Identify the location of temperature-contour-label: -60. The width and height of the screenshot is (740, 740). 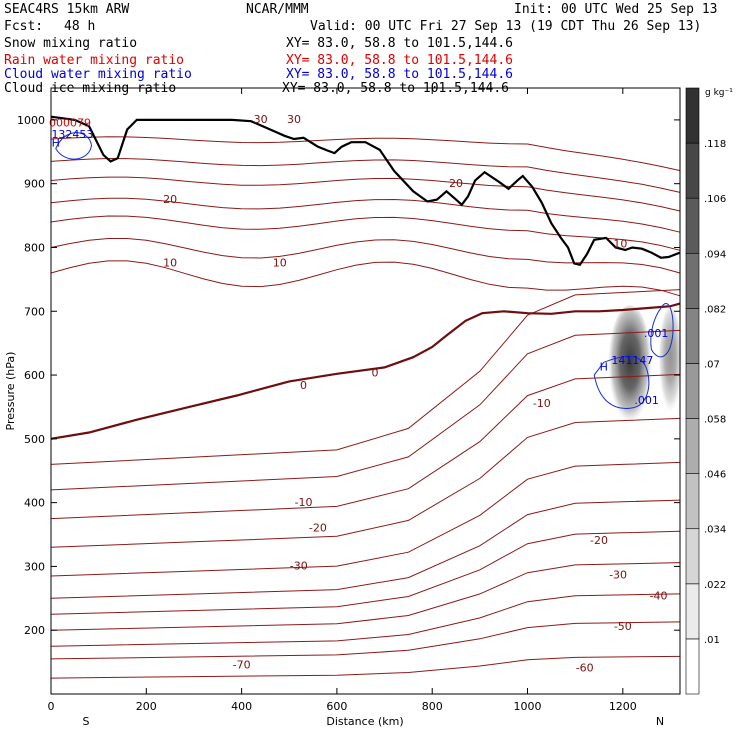
(585, 668).